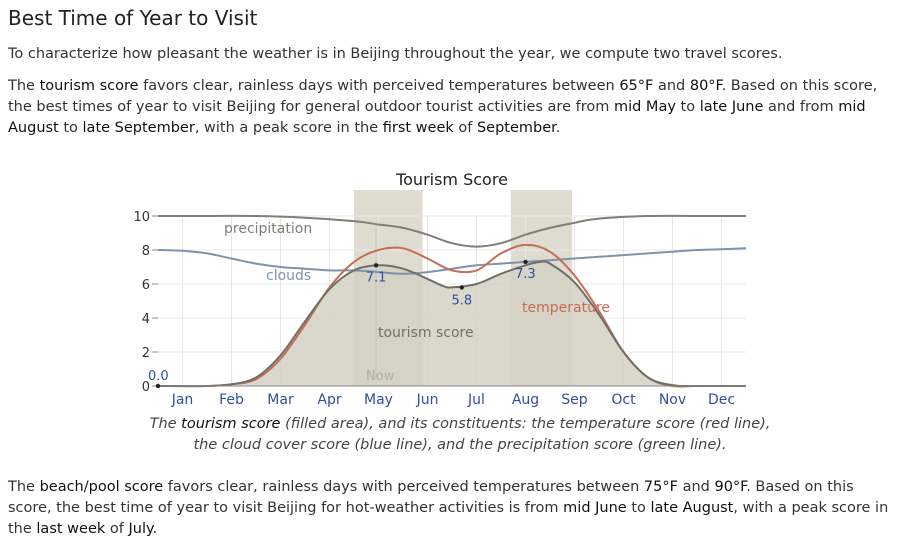 The height and width of the screenshot is (552, 907). I want to click on month-label: Aug, so click(525, 400).